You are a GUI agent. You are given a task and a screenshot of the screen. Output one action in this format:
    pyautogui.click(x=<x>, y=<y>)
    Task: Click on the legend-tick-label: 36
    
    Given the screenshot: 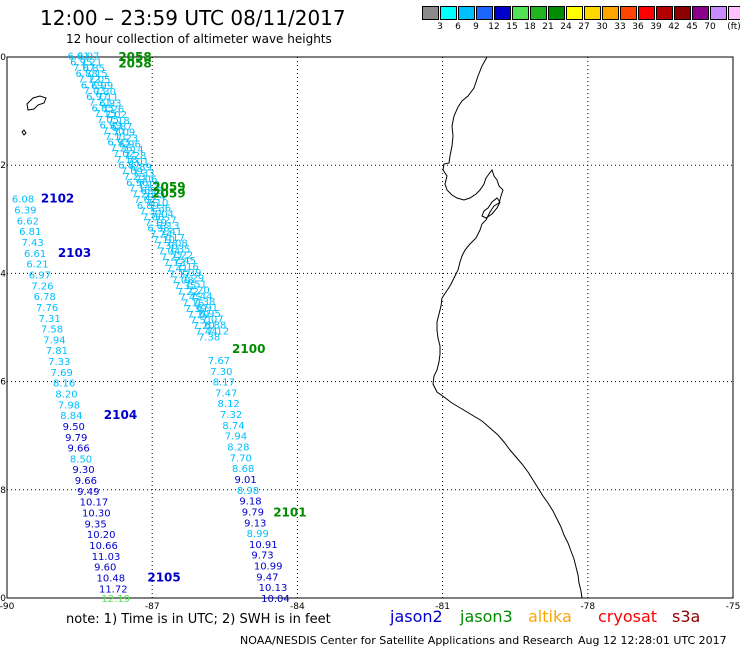 What is the action you would take?
    pyautogui.click(x=638, y=27)
    